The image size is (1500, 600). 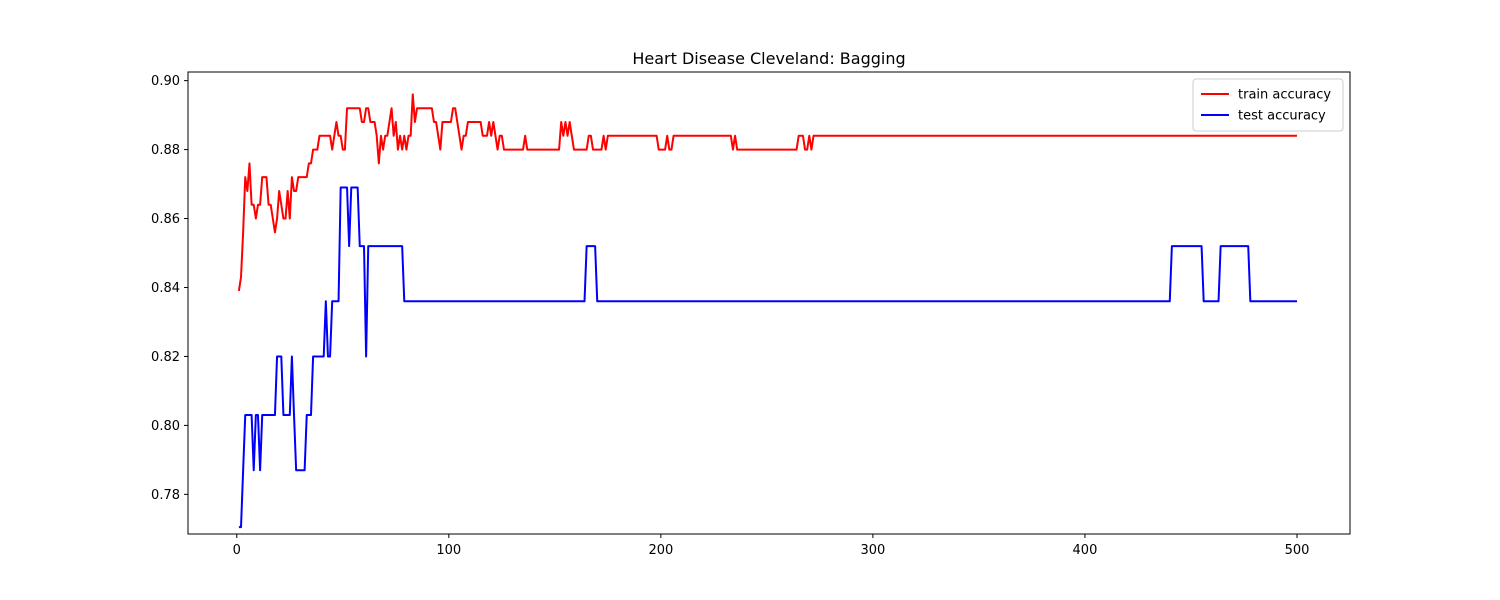 What do you see at coordinates (165, 150) in the screenshot?
I see `y-tick-label: 0.88` at bounding box center [165, 150].